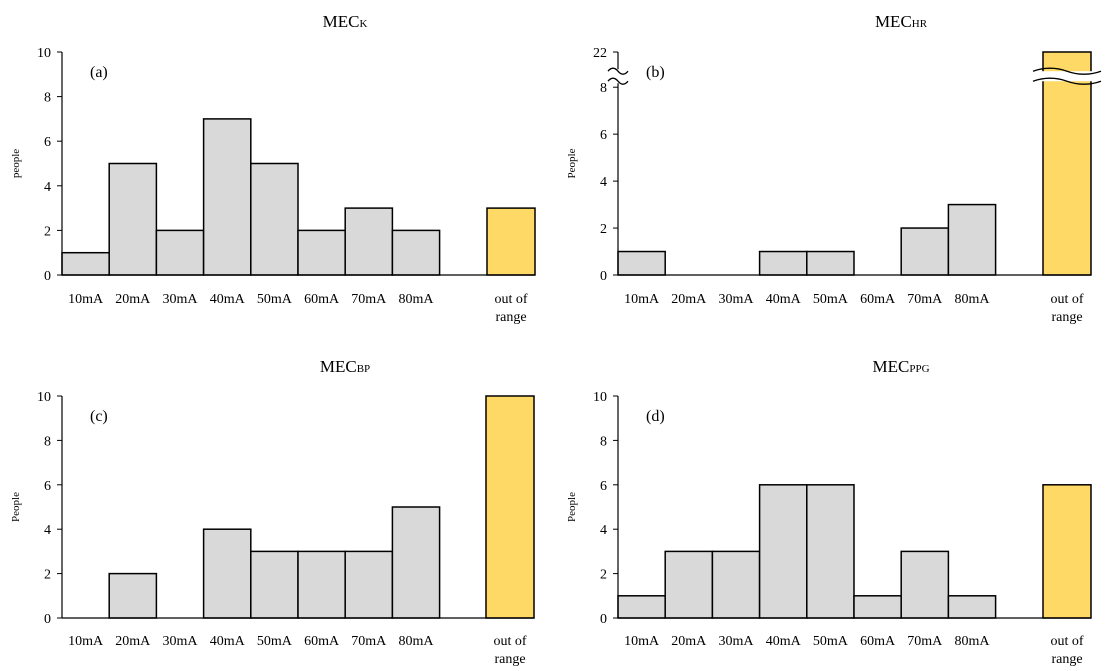  Describe the element at coordinates (99, 72) in the screenshot. I see `panel-label: (a)` at that location.